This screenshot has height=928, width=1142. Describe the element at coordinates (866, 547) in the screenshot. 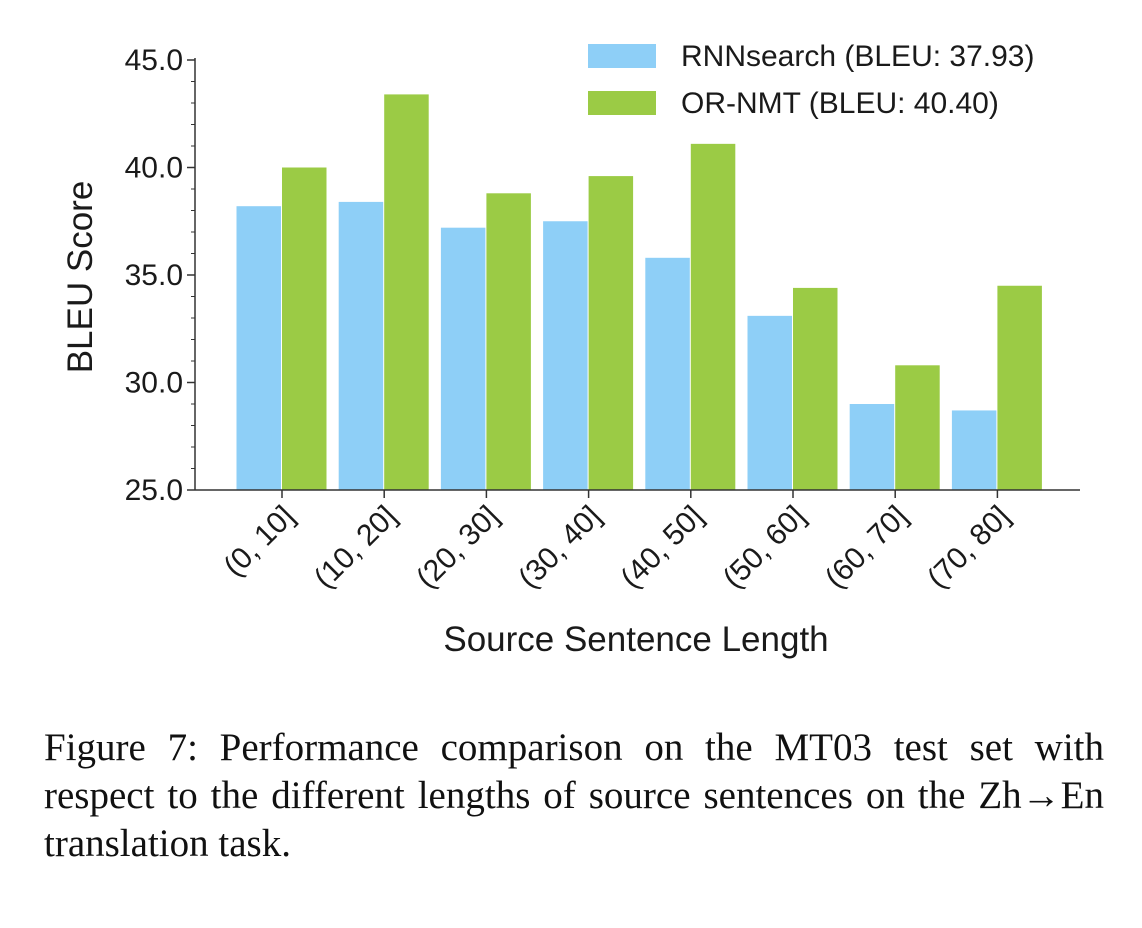

I see `x-tick-label: (60, 70]` at that location.